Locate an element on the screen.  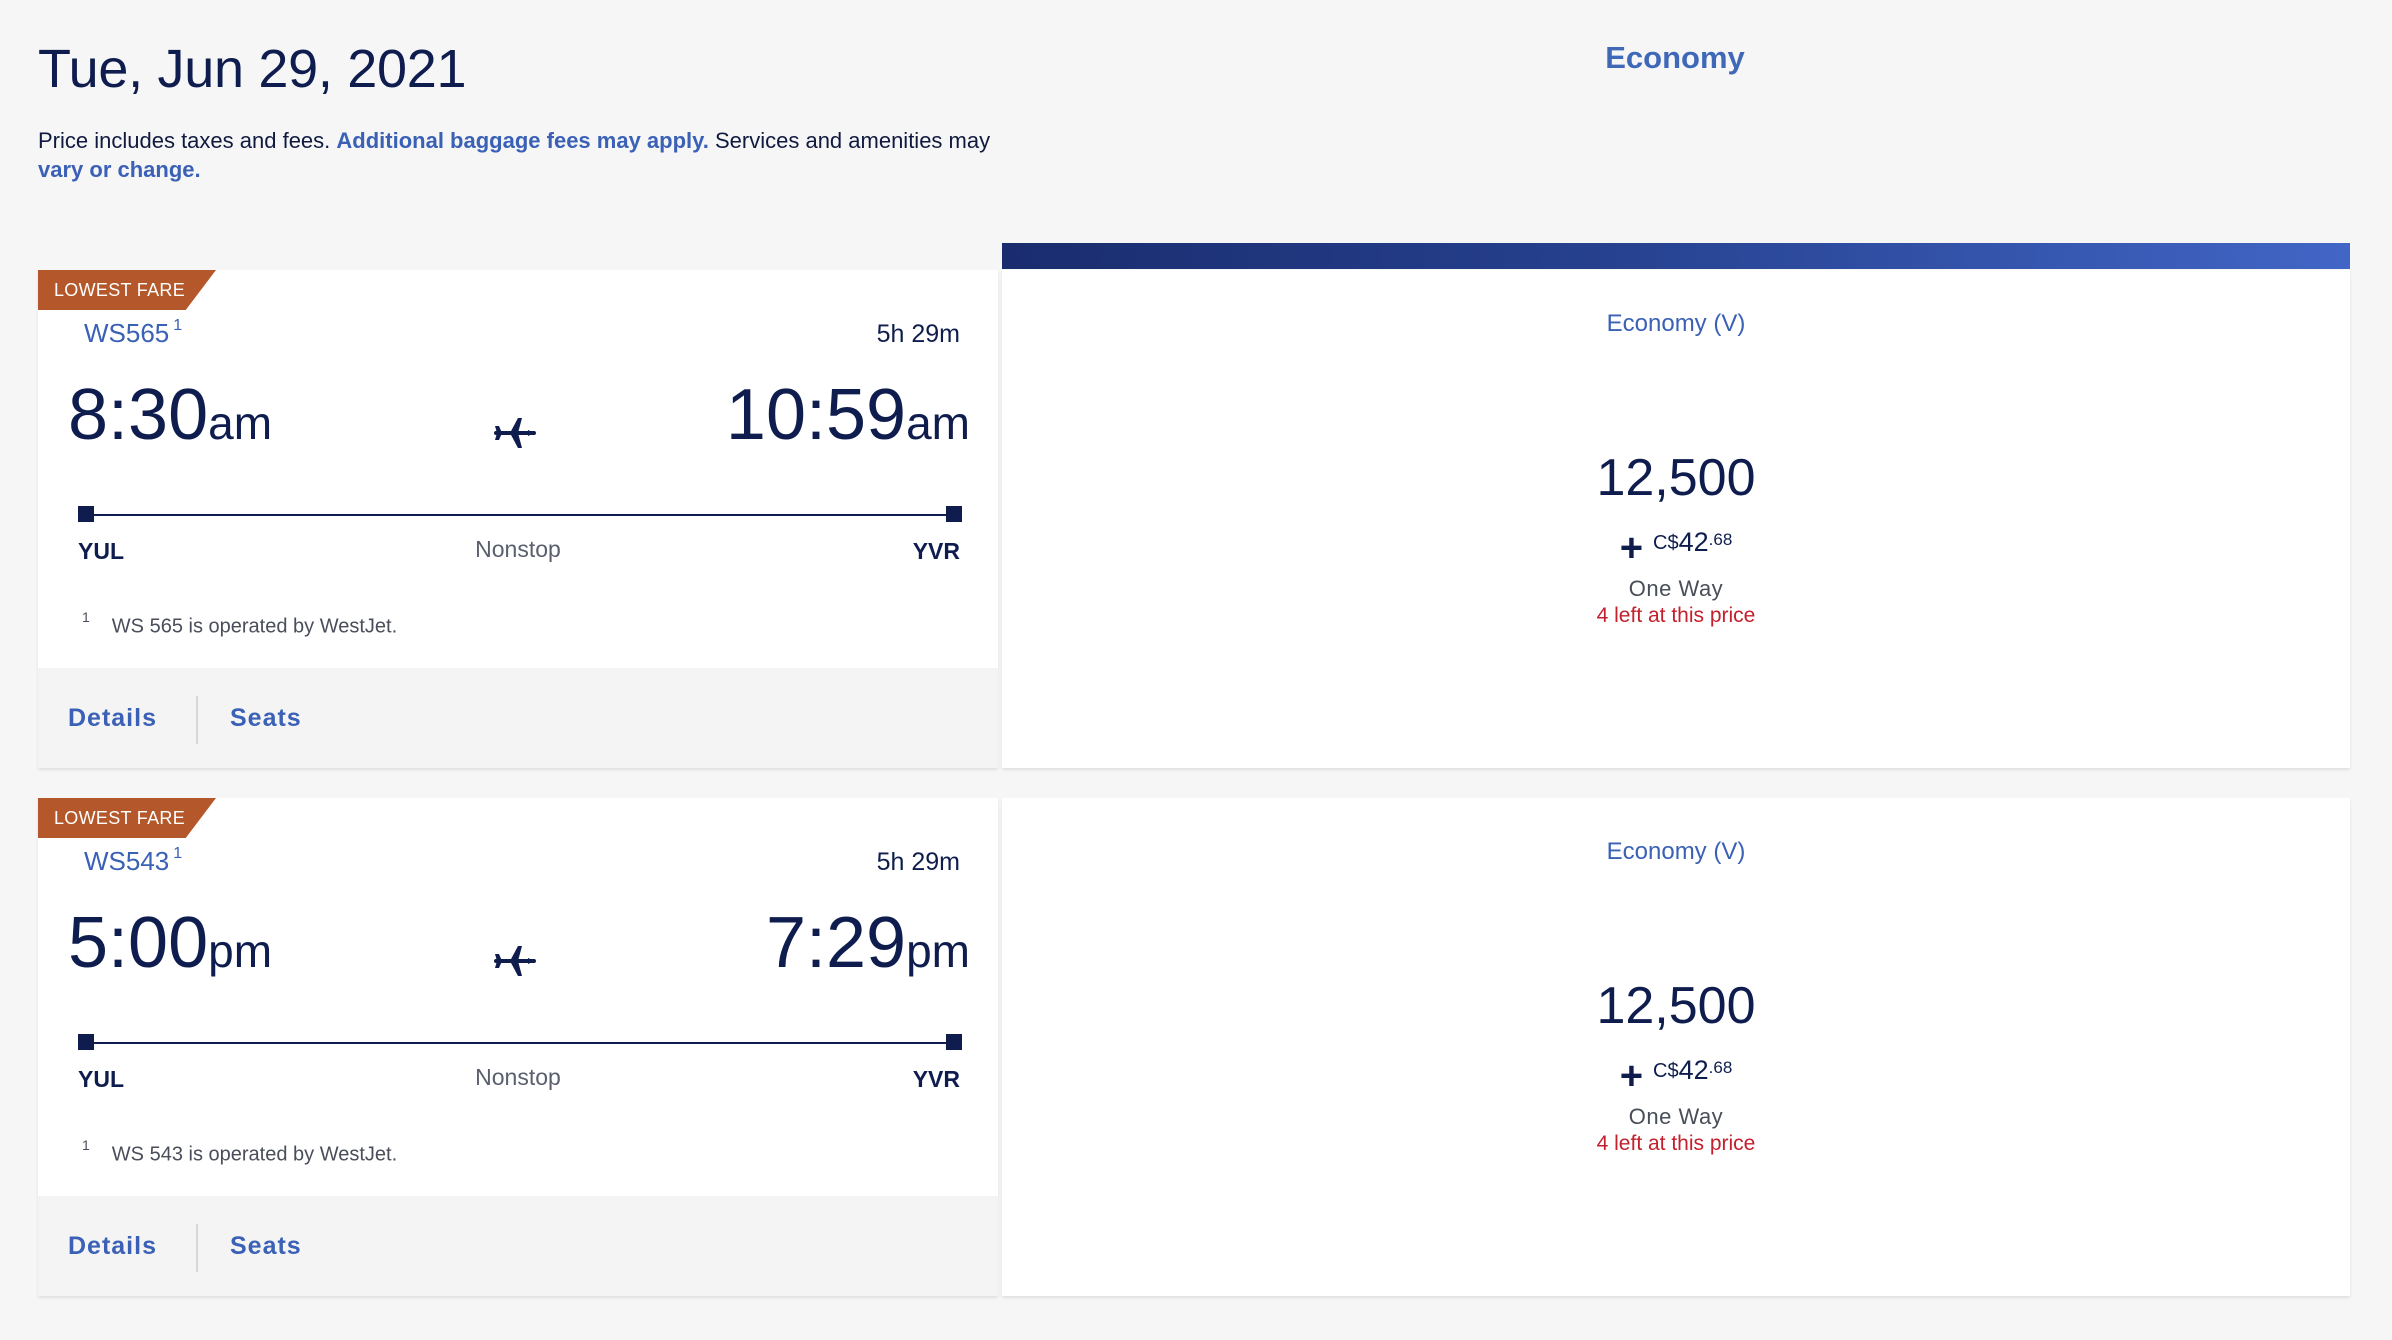
arrival-ampm: am is located at coordinates (938, 423).